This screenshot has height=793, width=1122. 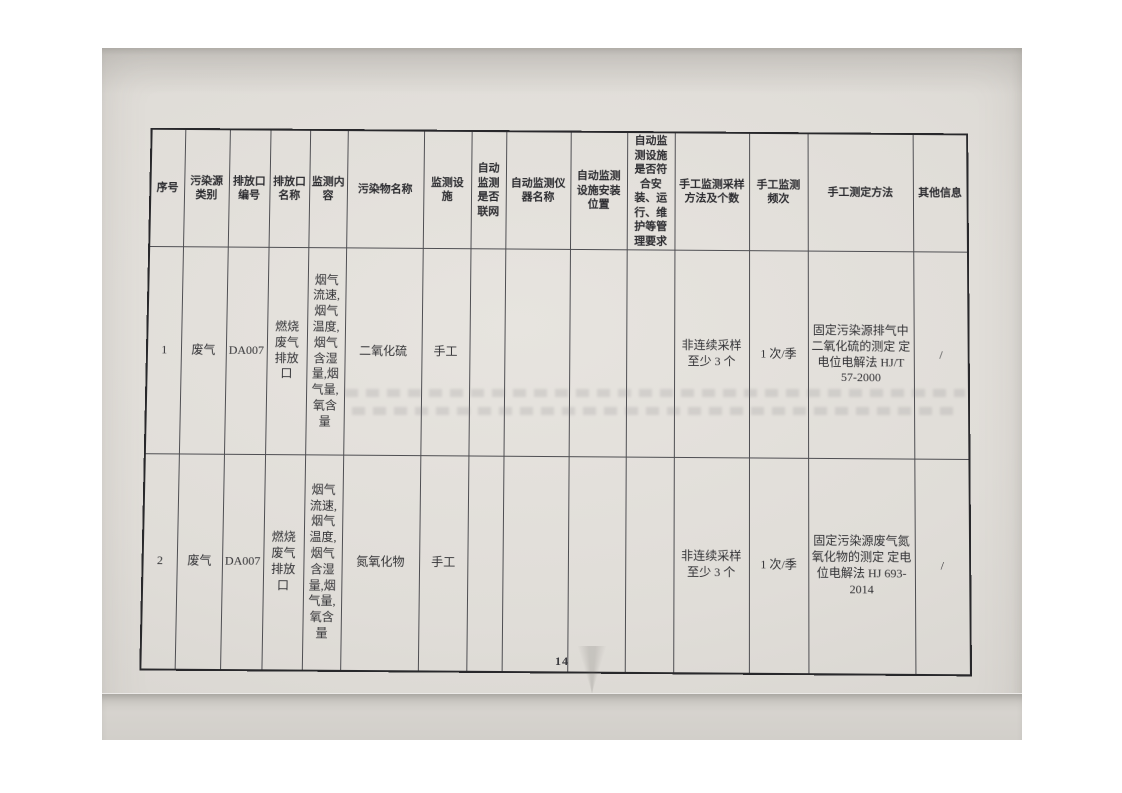 I want to click on r1-outlet-number: DA007, so click(x=246, y=351).